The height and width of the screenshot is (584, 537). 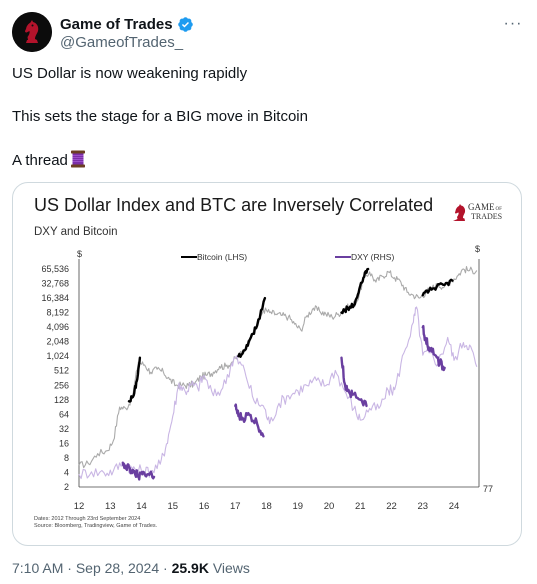 What do you see at coordinates (38, 568) in the screenshot?
I see `tweet-time: 7:10 AM` at bounding box center [38, 568].